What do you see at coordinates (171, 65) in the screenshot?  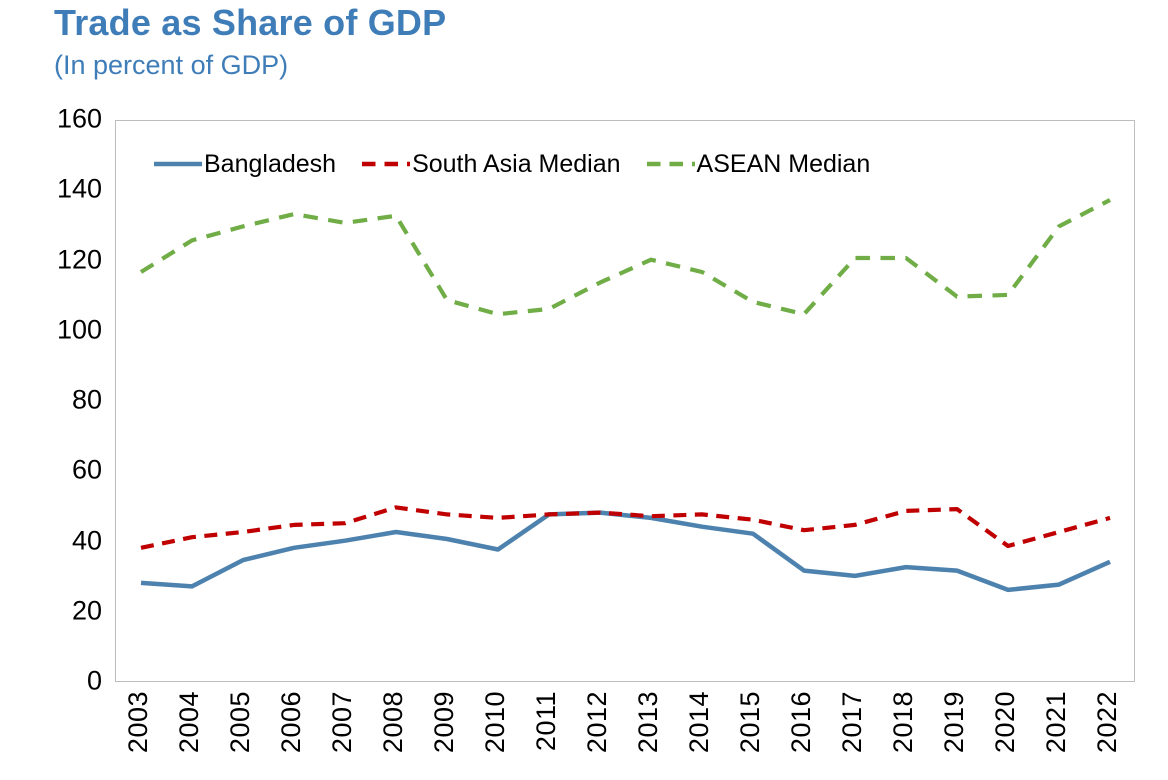 I see `chart-subtitle: (In percent of GDP)` at bounding box center [171, 65].